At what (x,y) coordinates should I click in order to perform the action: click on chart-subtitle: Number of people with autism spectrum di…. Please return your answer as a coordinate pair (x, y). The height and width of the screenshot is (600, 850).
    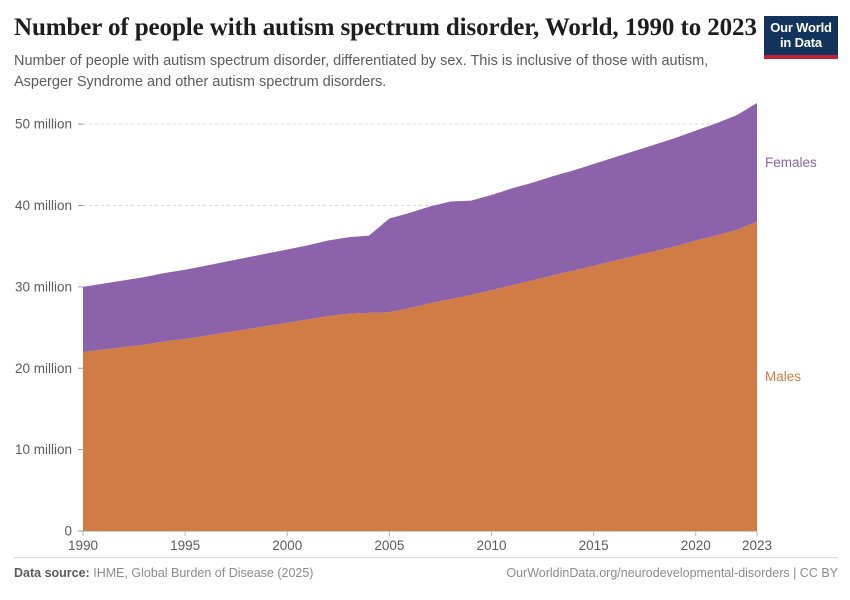
    Looking at the image, I should click on (361, 71).